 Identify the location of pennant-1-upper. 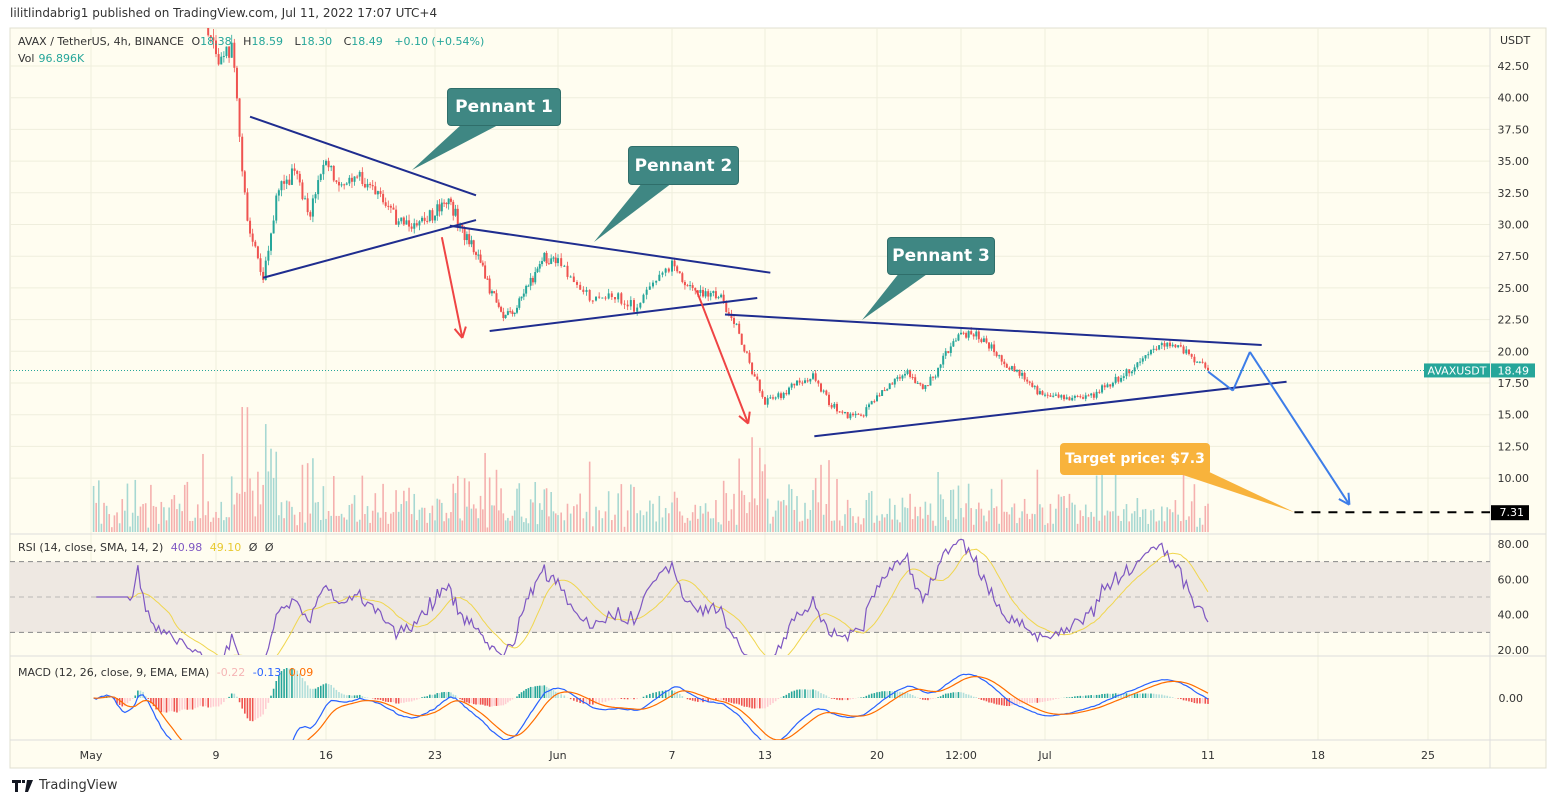
(363, 156).